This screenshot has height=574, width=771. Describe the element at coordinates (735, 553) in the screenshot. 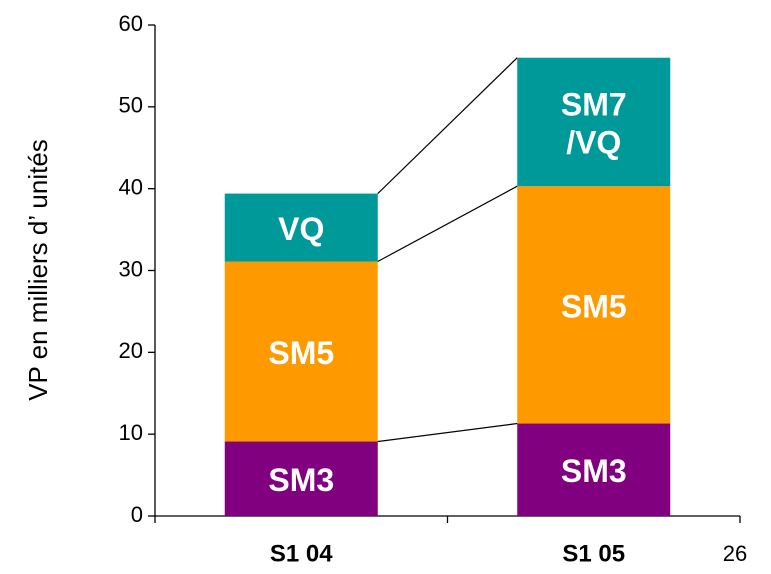

I see `page-number: 26` at that location.